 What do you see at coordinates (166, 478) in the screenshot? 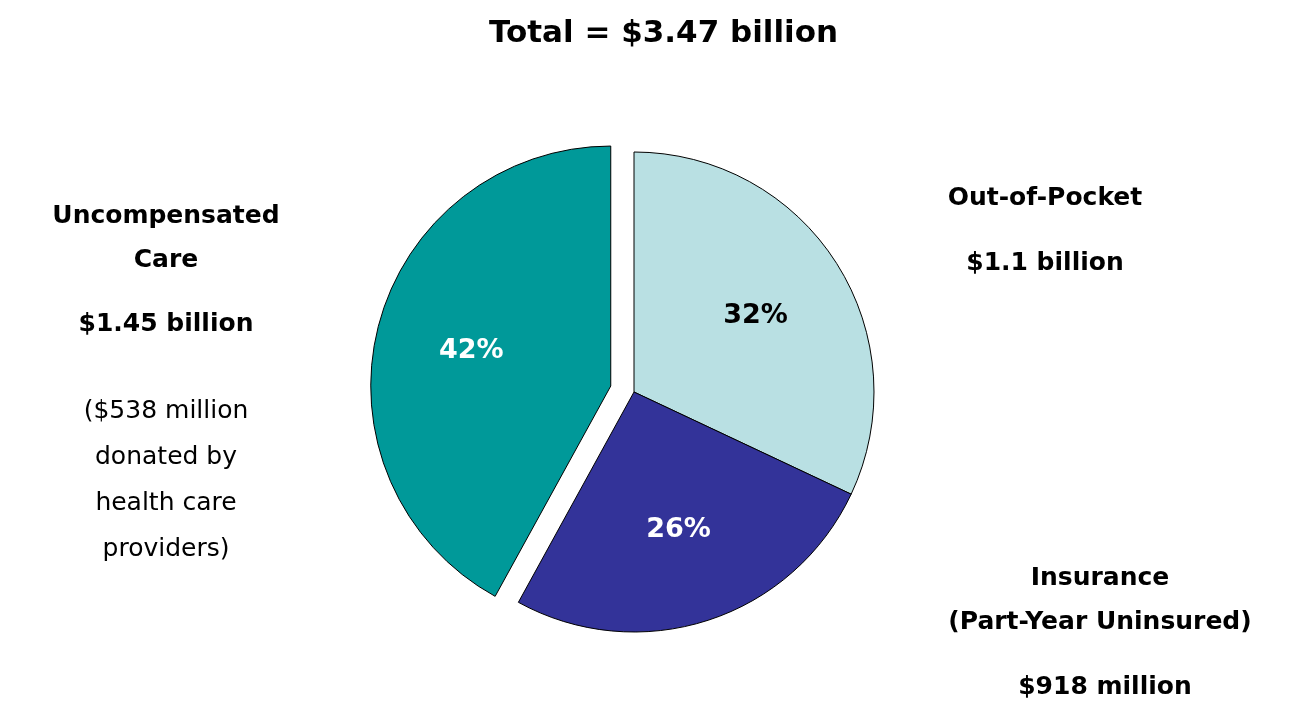
I see `text: ($538 million donated by health care providers)` at bounding box center [166, 478].